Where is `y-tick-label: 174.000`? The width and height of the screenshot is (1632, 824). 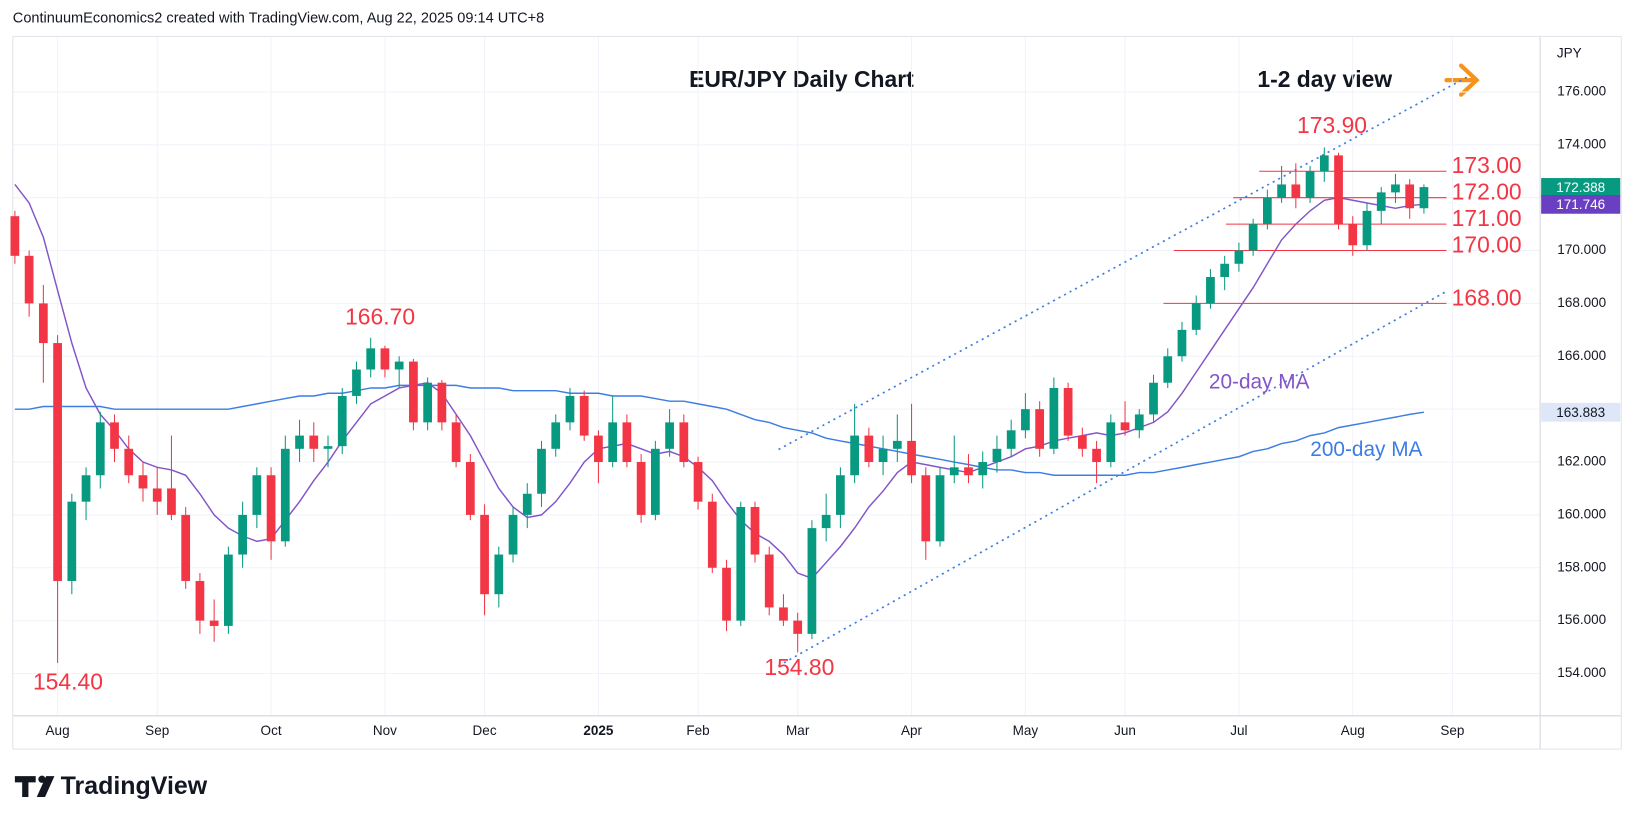
y-tick-label: 174.000 is located at coordinates (1581, 143).